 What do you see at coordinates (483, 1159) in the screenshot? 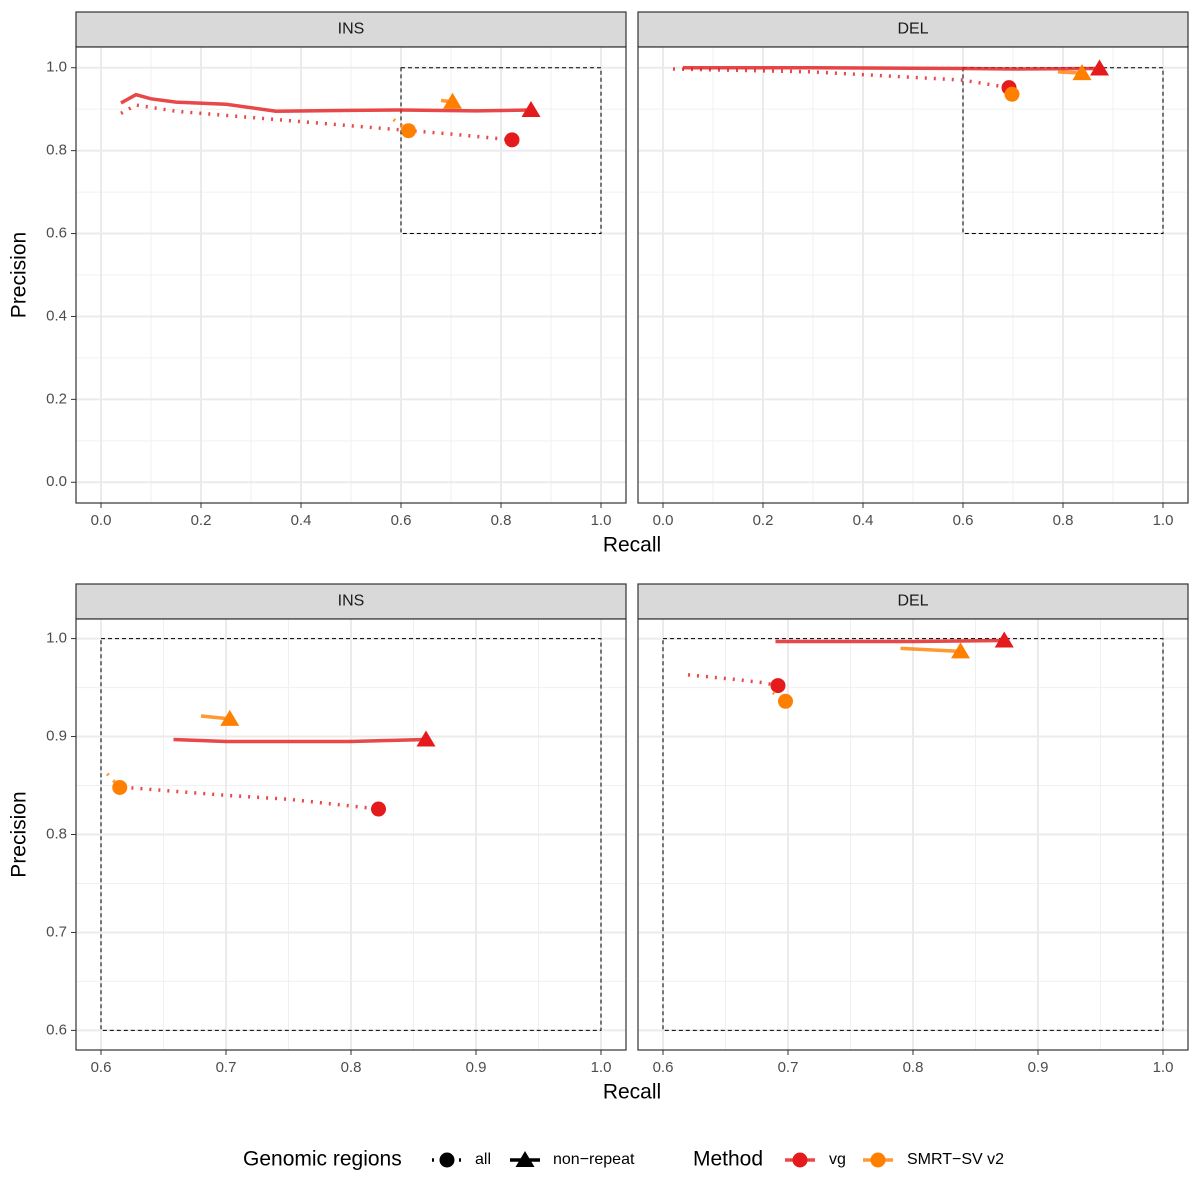
I see `legend-label: all` at bounding box center [483, 1159].